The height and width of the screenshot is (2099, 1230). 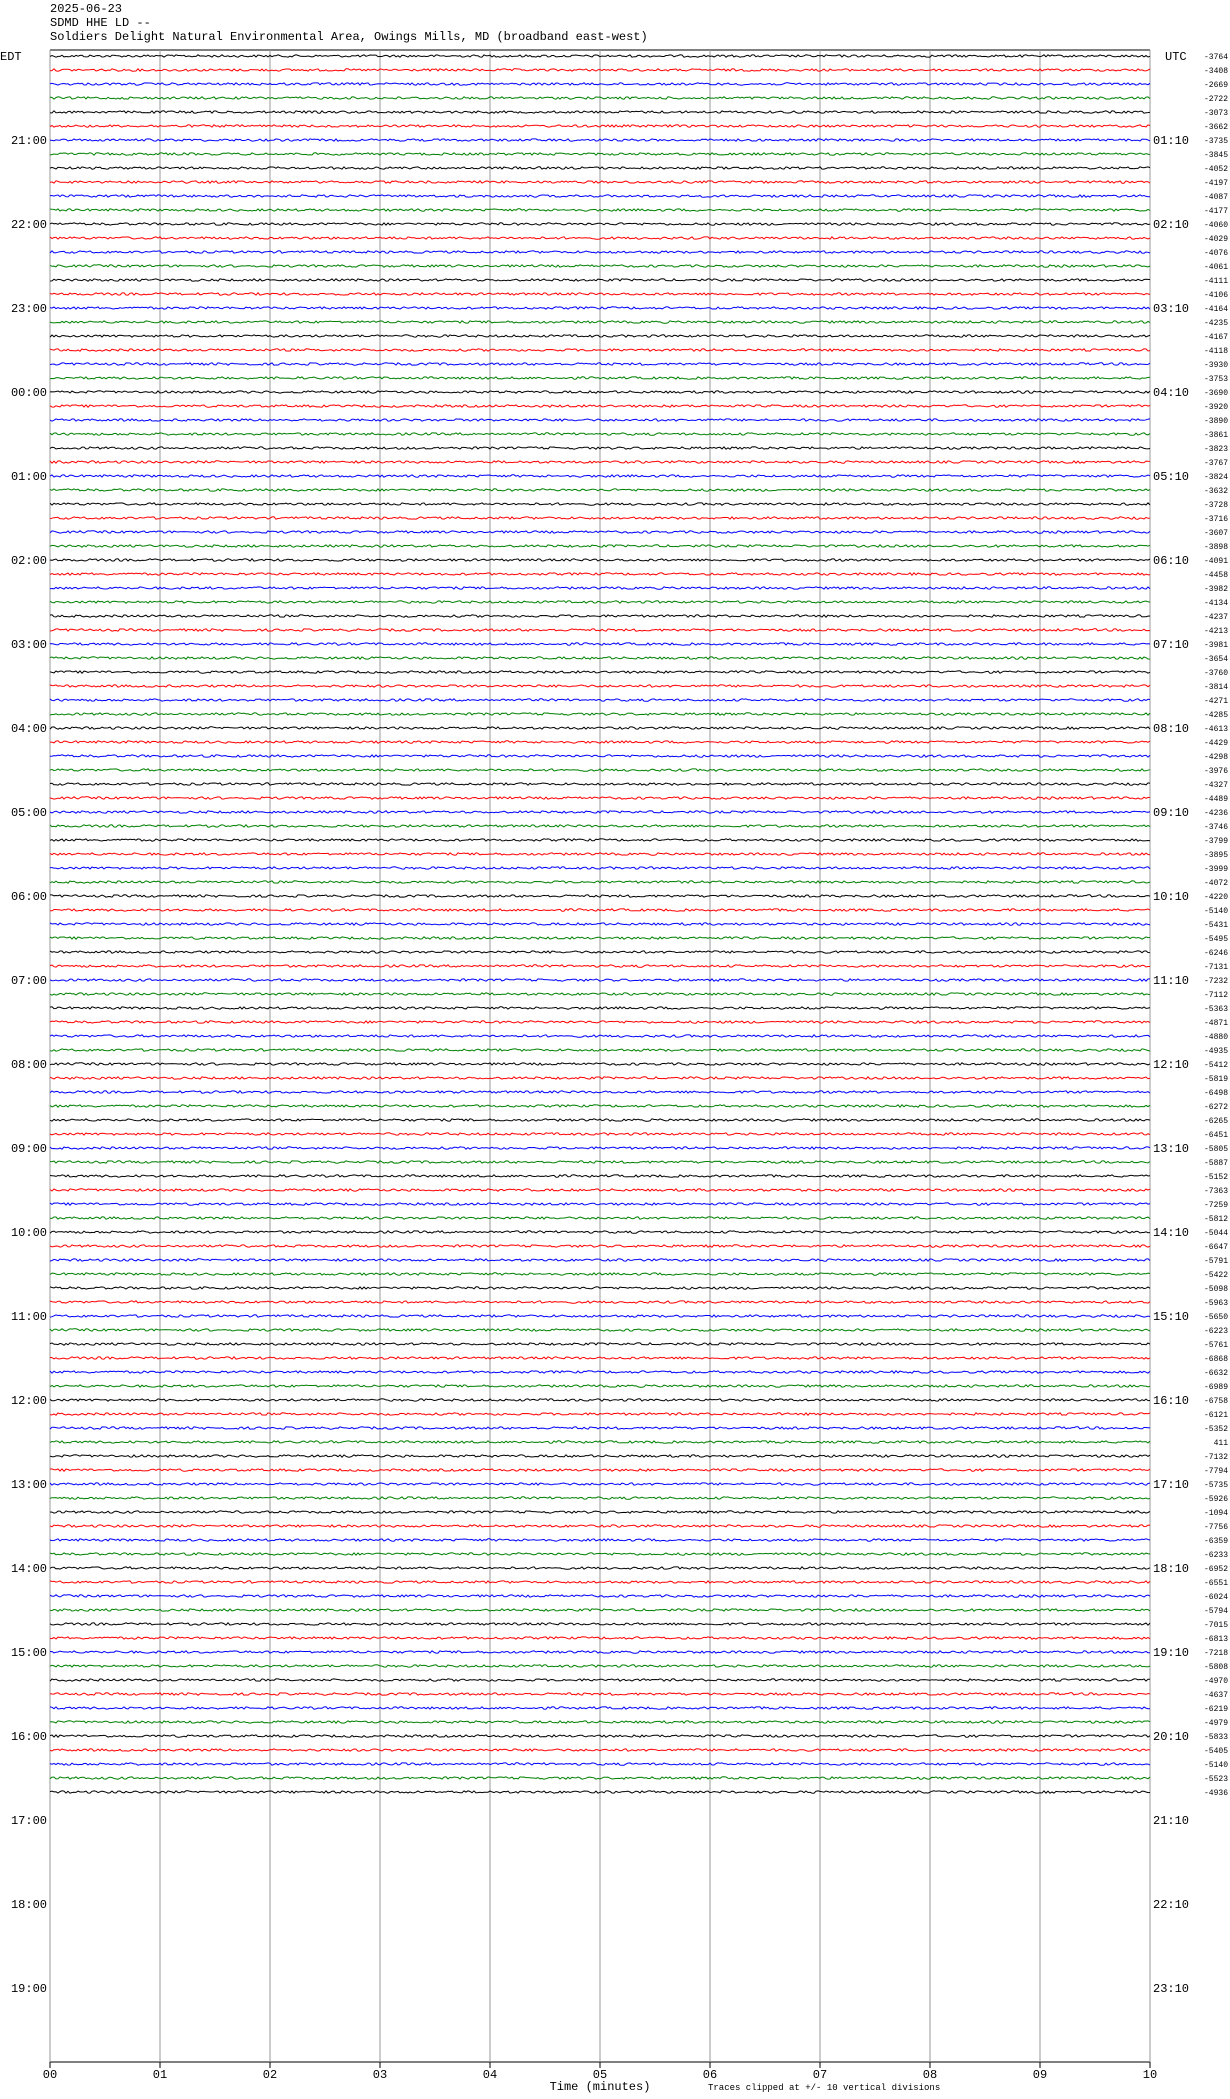 What do you see at coordinates (380, 2075) in the screenshot?
I see `x-tick-label: 03` at bounding box center [380, 2075].